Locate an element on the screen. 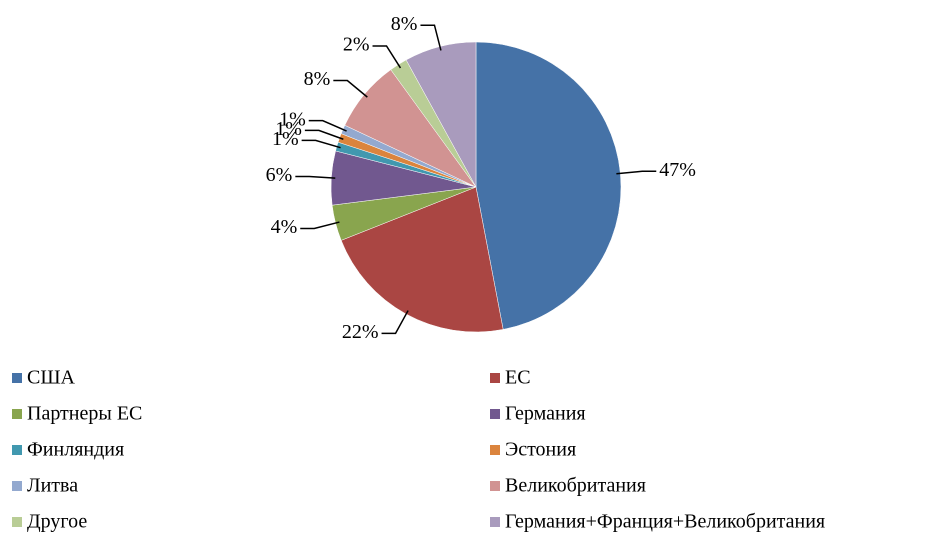 Image resolution: width=942 pixels, height=550 pixels. pie-slice is located at coordinates (548, 185).